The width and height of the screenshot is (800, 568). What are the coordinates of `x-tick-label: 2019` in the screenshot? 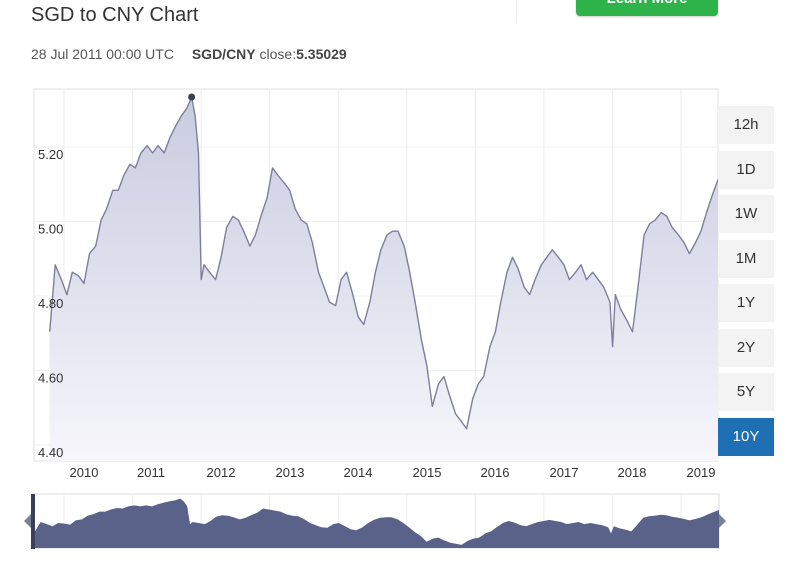 It's located at (701, 472).